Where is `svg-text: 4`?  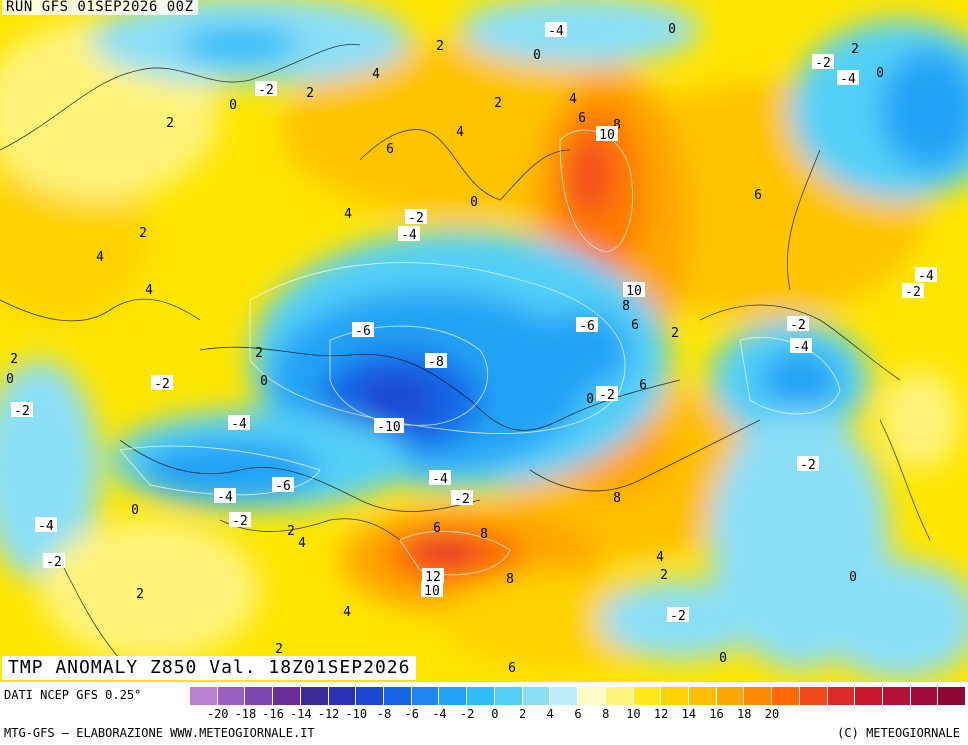 svg-text: 4 is located at coordinates (100, 257).